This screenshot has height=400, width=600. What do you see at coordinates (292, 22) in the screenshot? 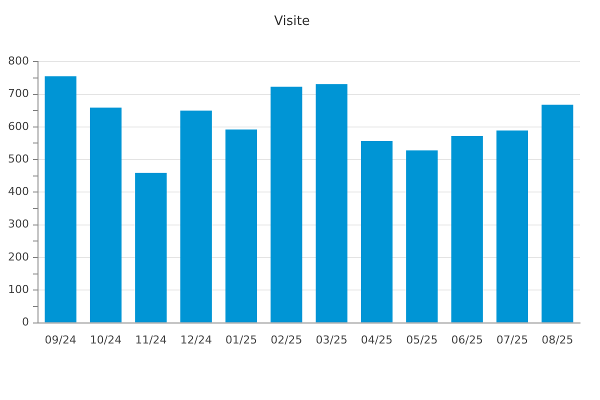
I see `chart-title: Visite` at bounding box center [292, 22].